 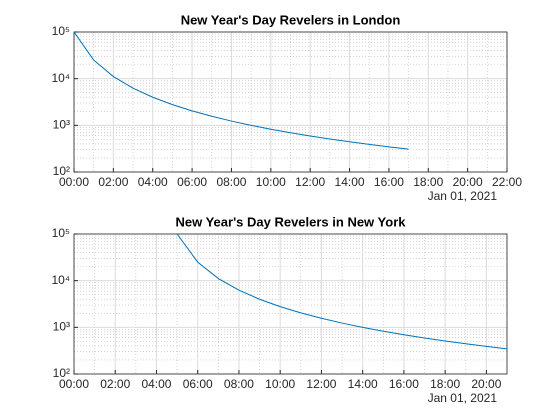 I want to click on x-tick-label: 22:00, so click(x=507, y=182).